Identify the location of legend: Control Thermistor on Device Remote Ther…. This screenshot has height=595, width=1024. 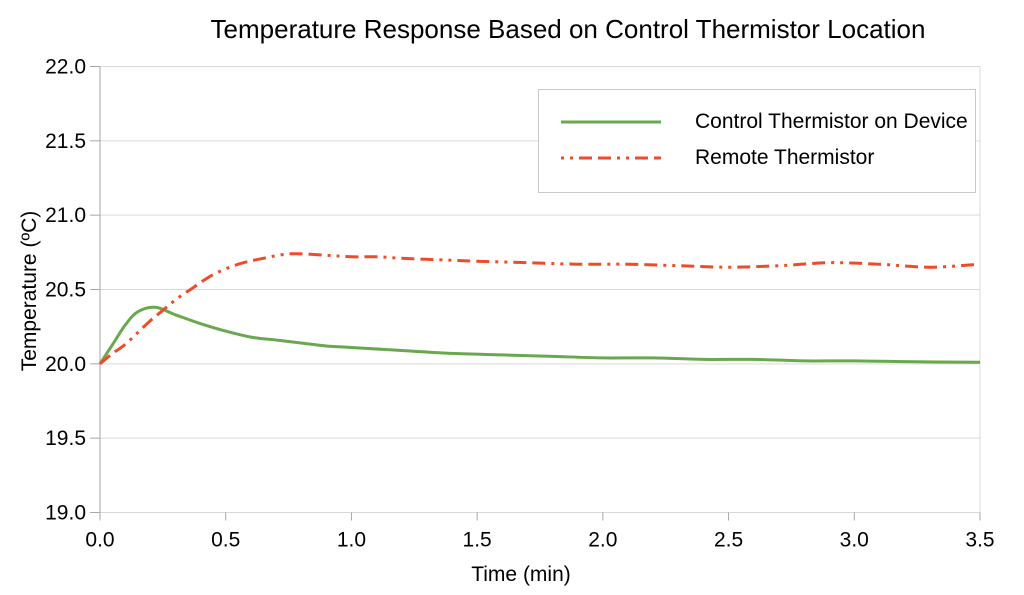
(757, 141).